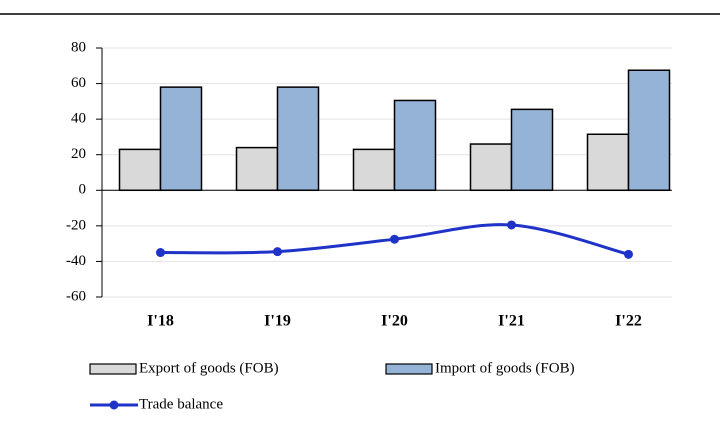 Image resolution: width=720 pixels, height=423 pixels. I want to click on y-tick-label: -40, so click(76, 261).